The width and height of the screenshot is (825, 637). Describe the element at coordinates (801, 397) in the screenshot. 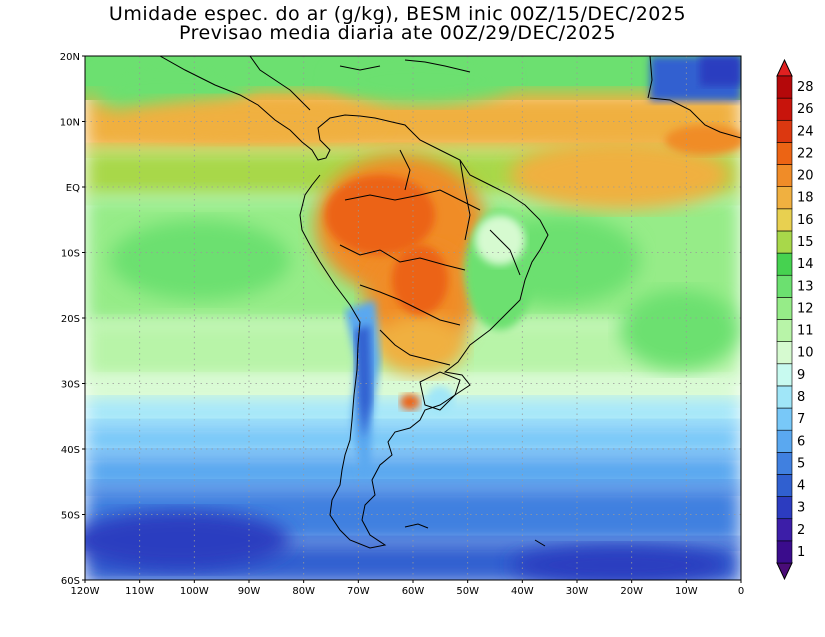

I see `colorbar-label: 8` at that location.